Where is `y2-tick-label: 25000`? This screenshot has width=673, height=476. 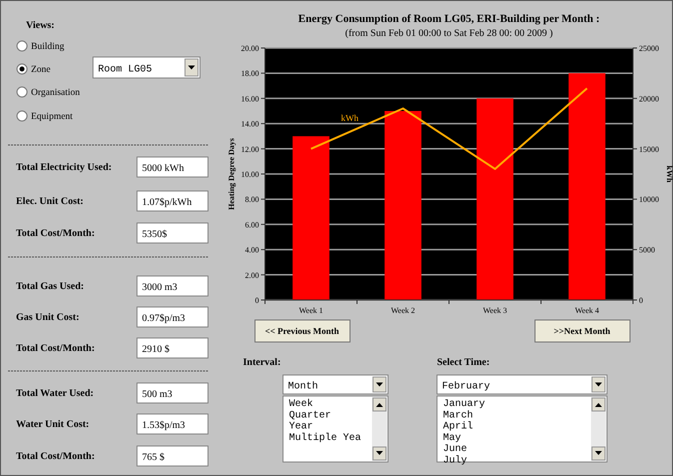 y2-tick-label: 25000 is located at coordinates (649, 48).